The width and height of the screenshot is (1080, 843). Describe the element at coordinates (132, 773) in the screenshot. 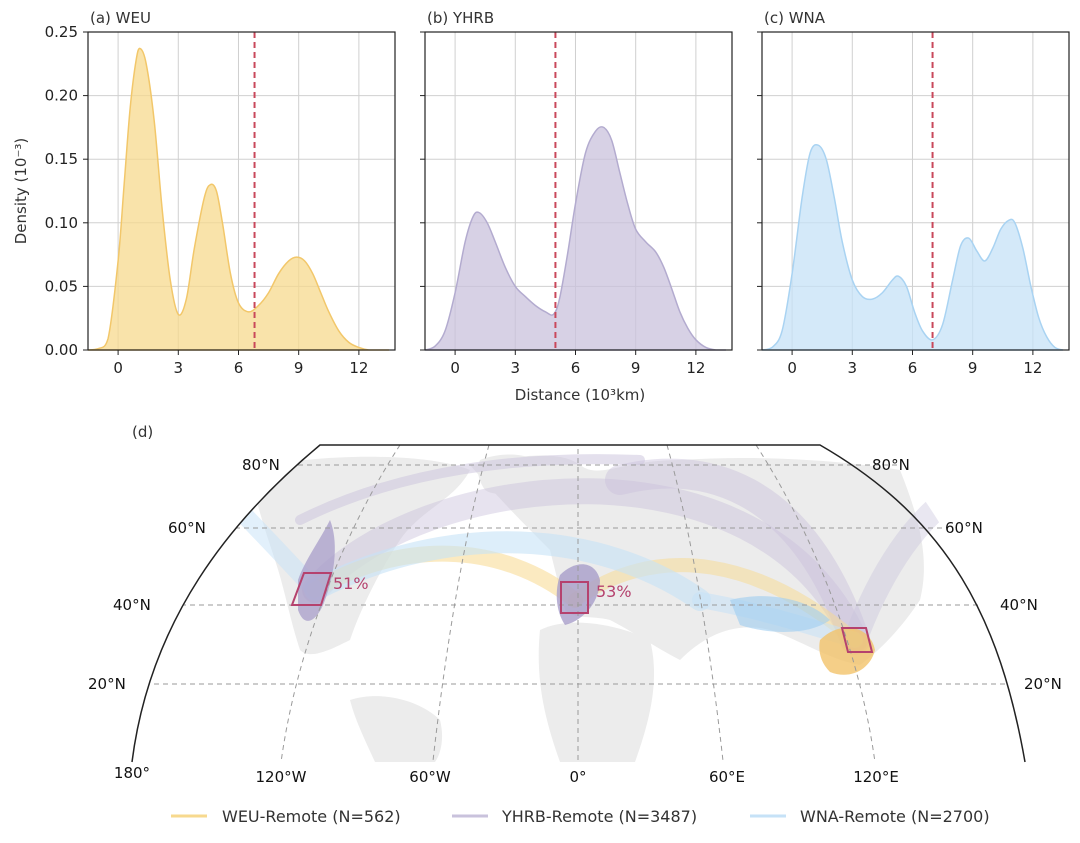

I see `lon-label-180: 180°` at that location.